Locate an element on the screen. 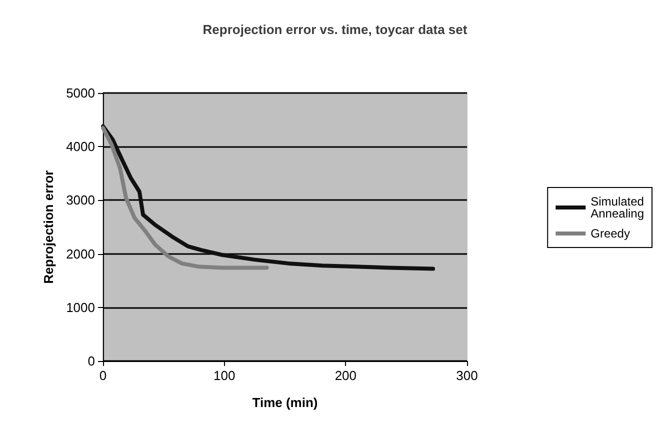 This screenshot has height=435, width=670. y-tick-label: 4000 is located at coordinates (80, 146).